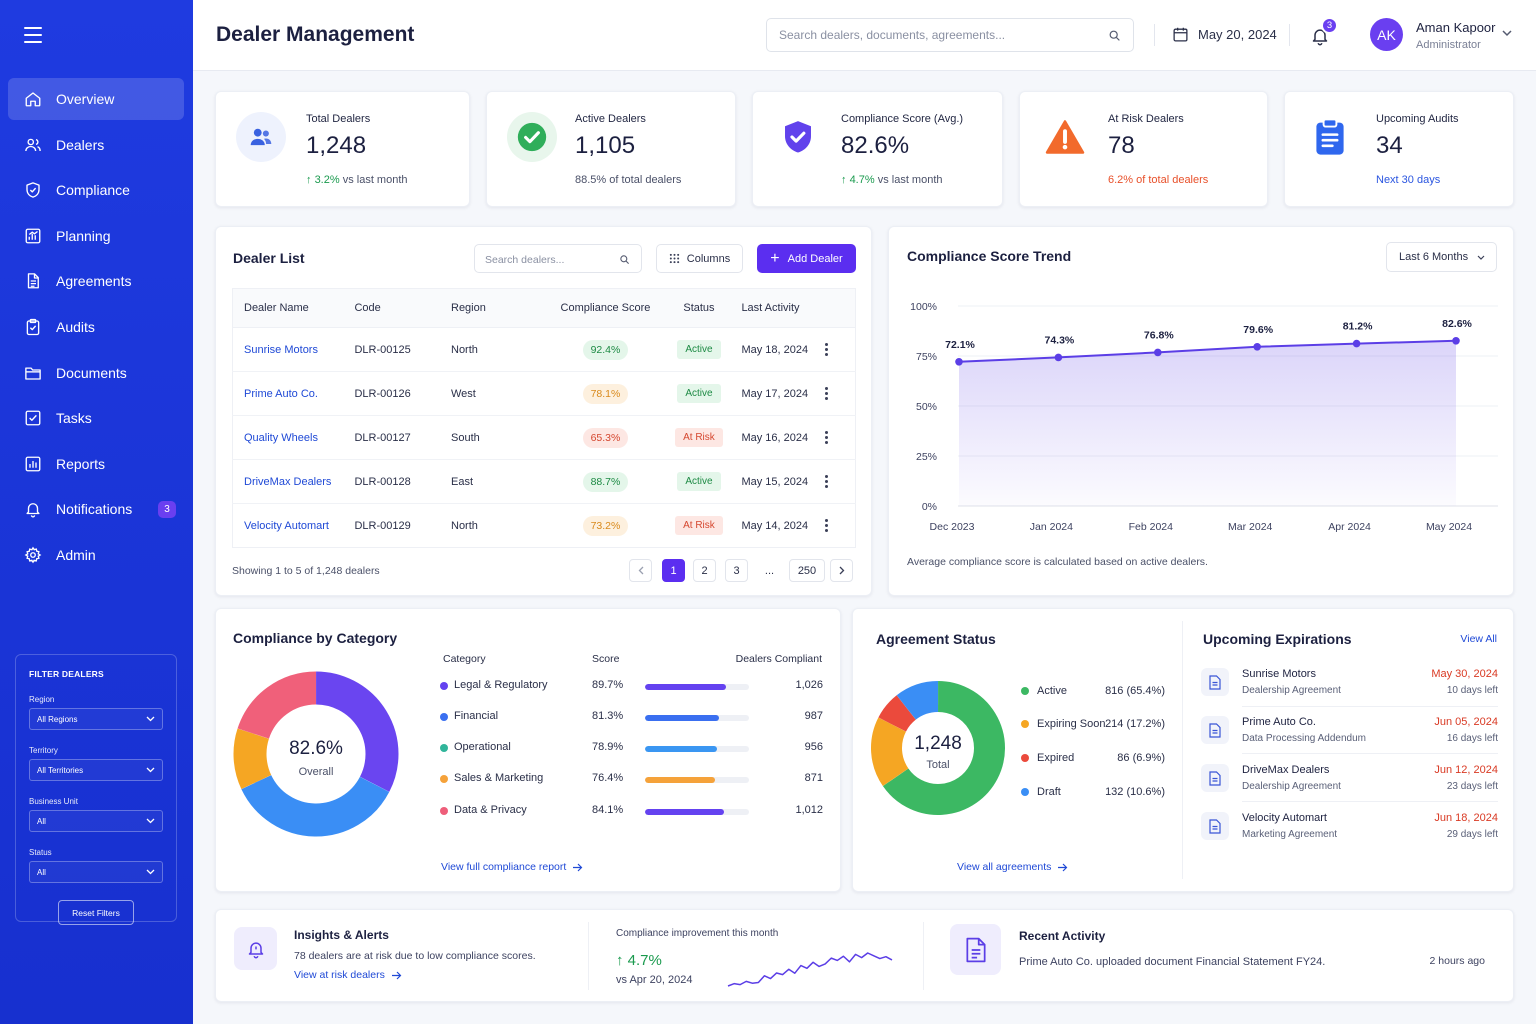 The image size is (1536, 1024). I want to click on expiration-days-left: 23 days left, so click(1472, 786).